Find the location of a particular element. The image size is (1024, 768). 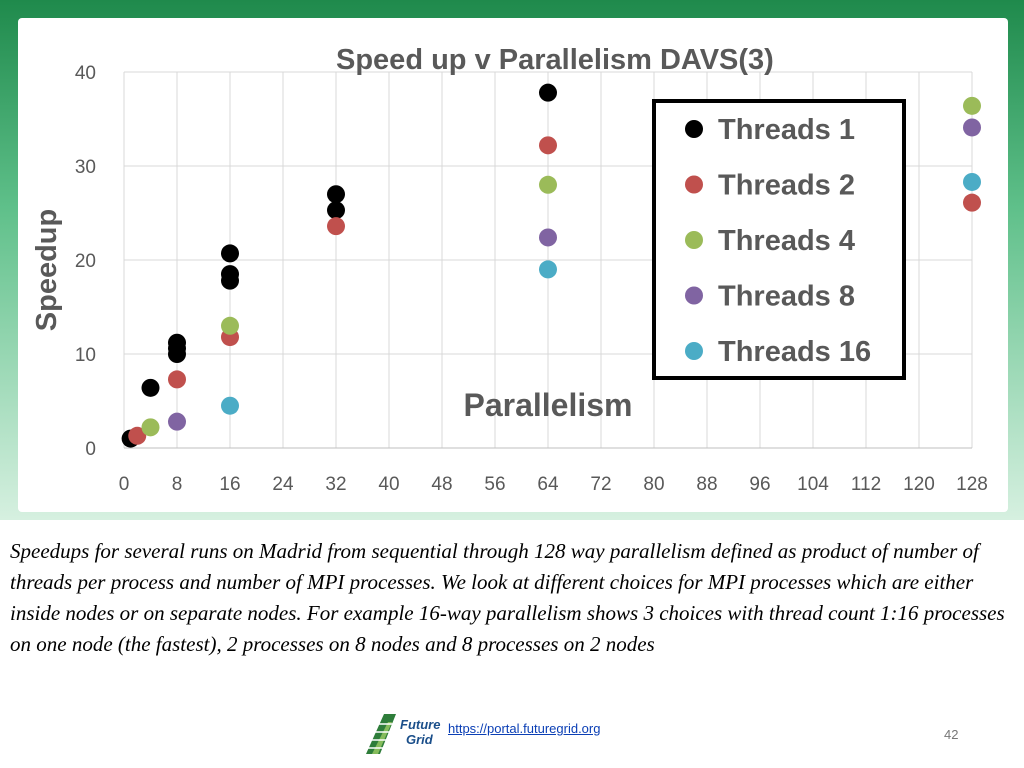

legend-label: Threads 4 is located at coordinates (786, 241).